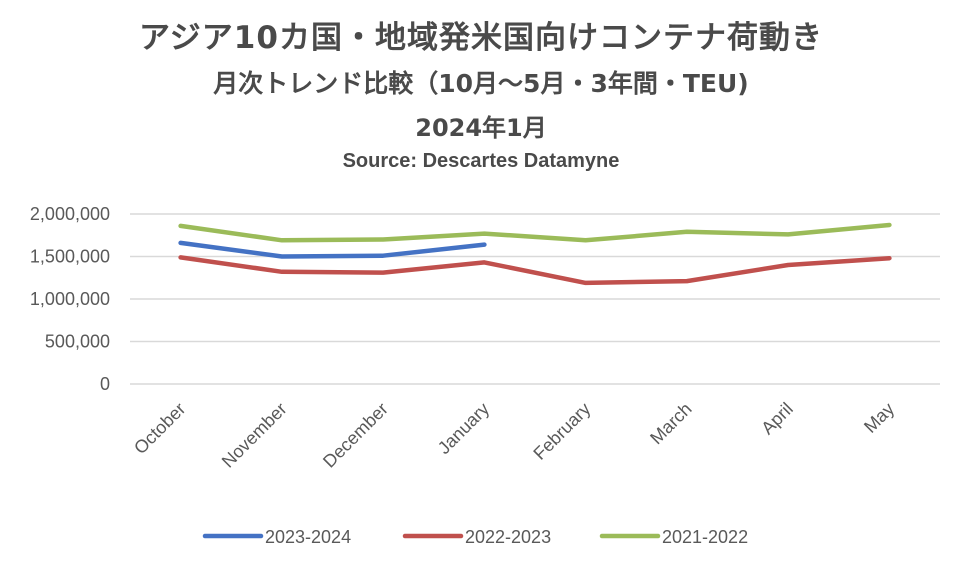 The width and height of the screenshot is (962, 568). I want to click on series-line-2021-2022, so click(535, 232).